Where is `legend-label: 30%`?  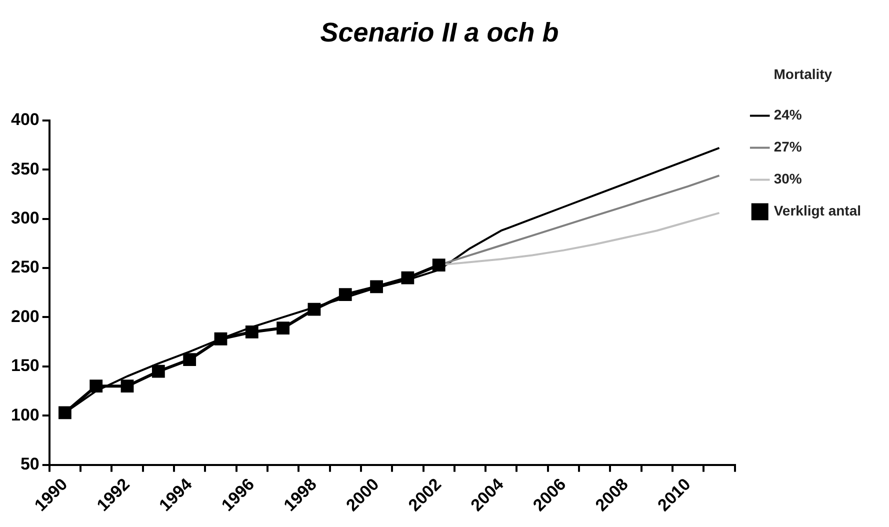 legend-label: 30% is located at coordinates (788, 178).